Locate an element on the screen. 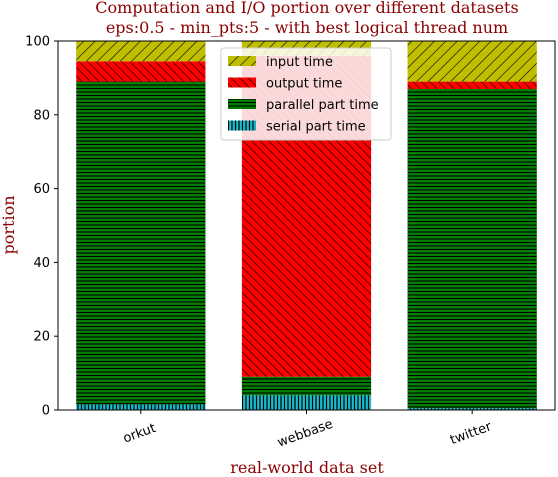 Image resolution: width=558 pixels, height=477 pixels. y-tick-label: 100 is located at coordinates (37, 42).